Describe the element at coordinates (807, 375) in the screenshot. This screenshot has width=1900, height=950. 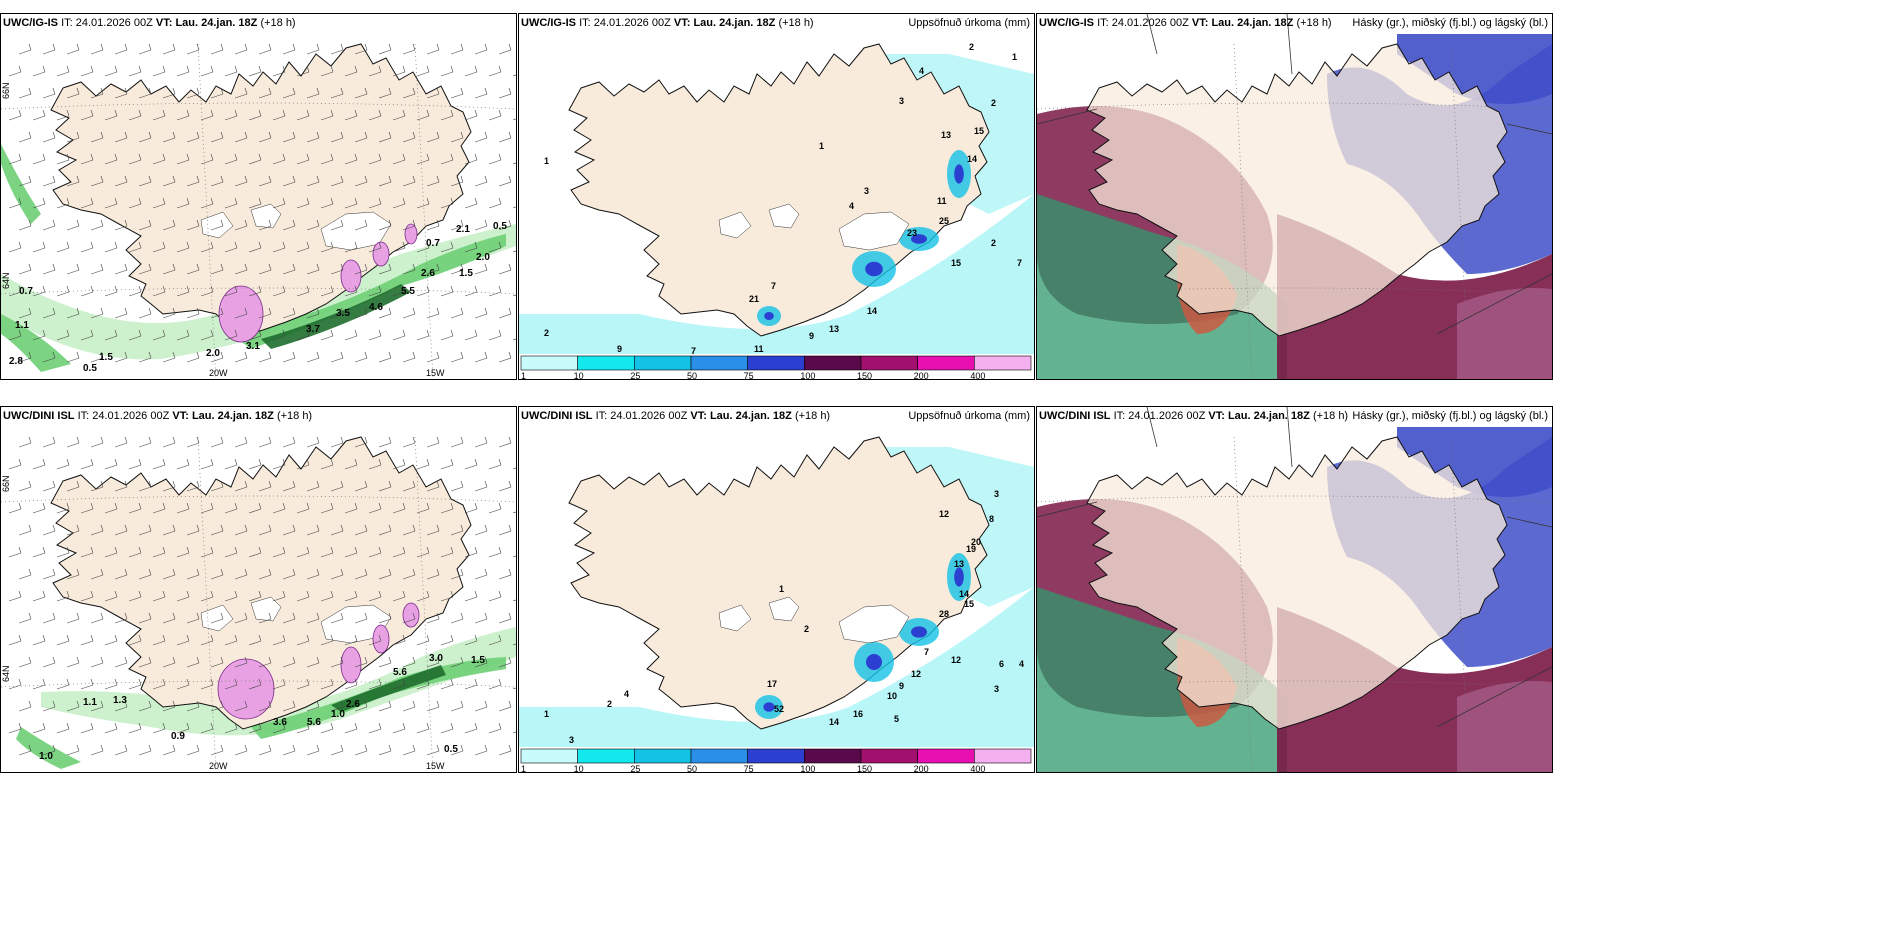
I see `colorbar-tick-label: 100` at that location.